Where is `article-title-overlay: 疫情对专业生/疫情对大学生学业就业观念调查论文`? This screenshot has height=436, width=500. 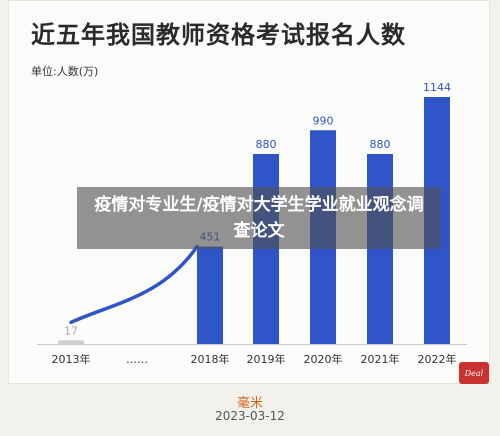
article-title-overlay: 疫情对专业生/疫情对大学生学业就业观念调查论文 is located at coordinates (259, 218).